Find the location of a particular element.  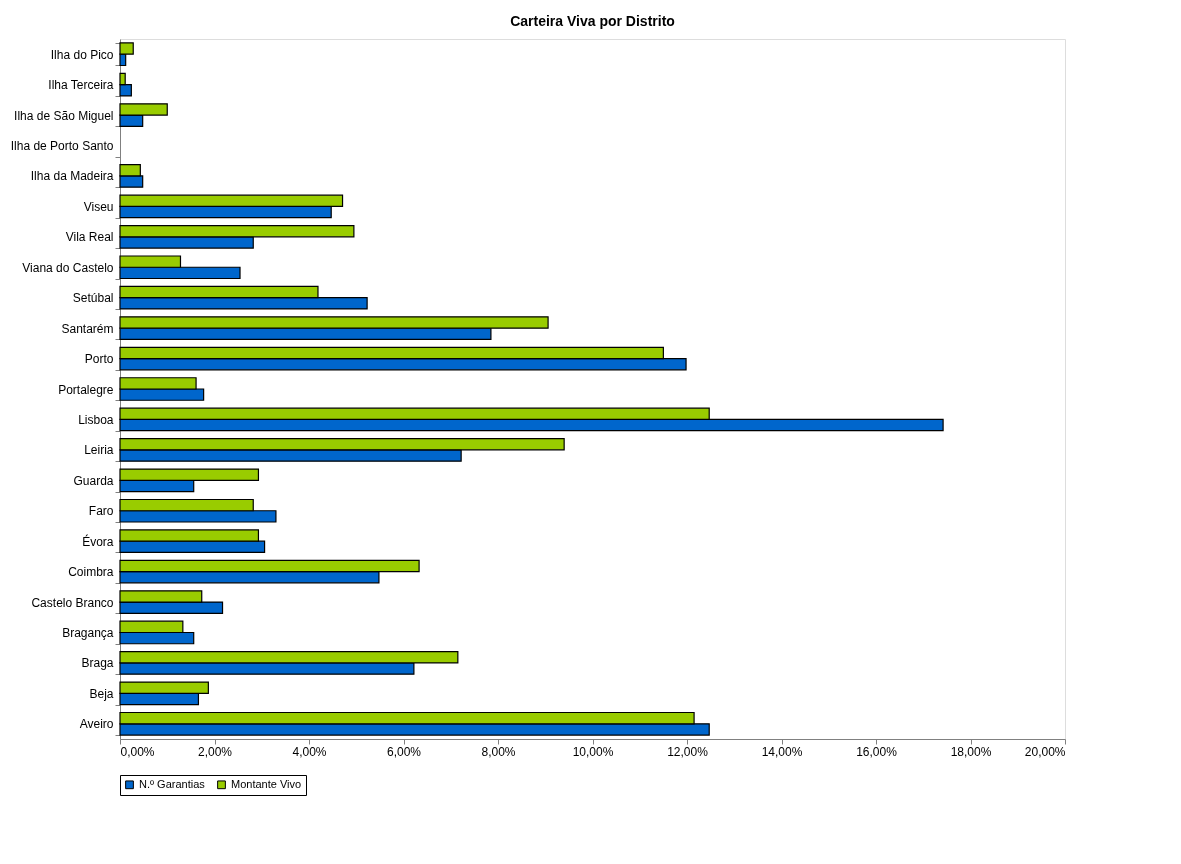

y-tick-label: Évora is located at coordinates (98, 541).